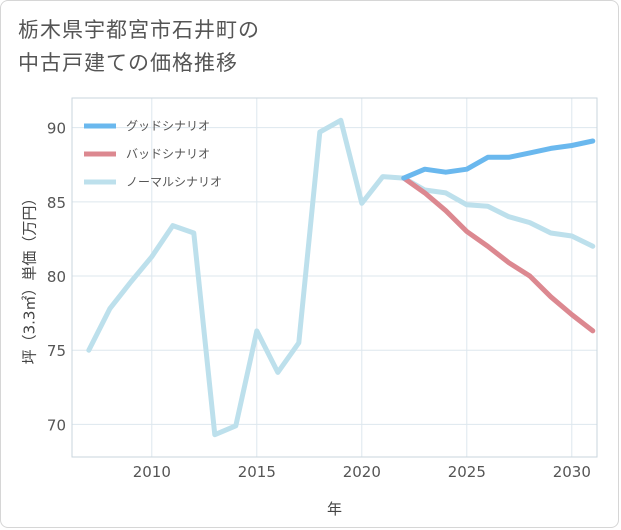  What do you see at coordinates (362, 472) in the screenshot?
I see `x-tick-label: 2020` at bounding box center [362, 472].